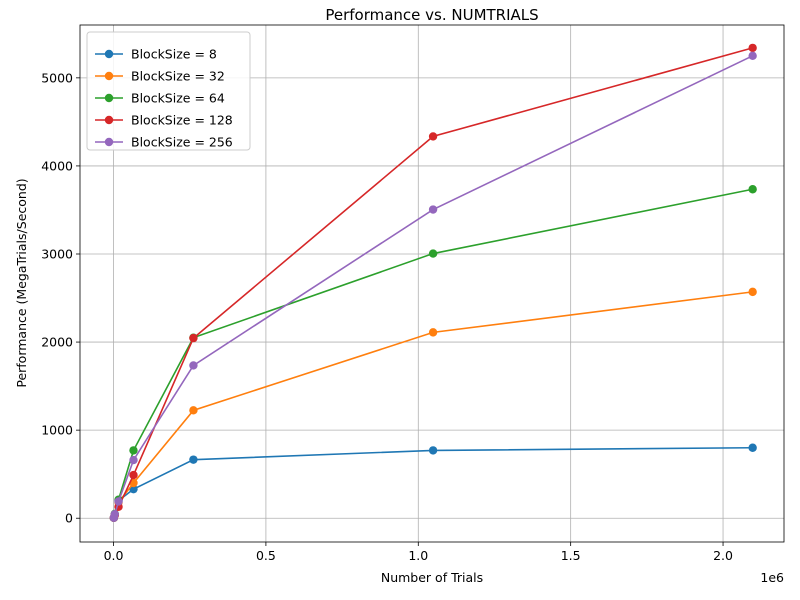 Image resolution: width=800 pixels, height=600 pixels. I want to click on legend-label: BlockSize = 256, so click(182, 142).